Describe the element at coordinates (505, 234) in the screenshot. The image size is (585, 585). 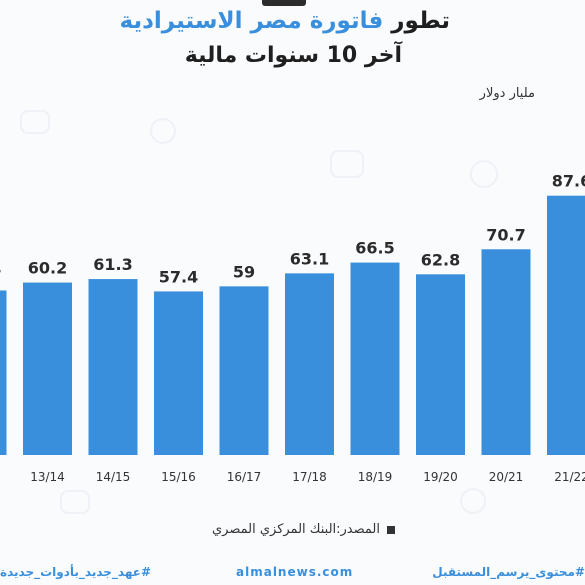
I see `value-label: 70.7` at that location.